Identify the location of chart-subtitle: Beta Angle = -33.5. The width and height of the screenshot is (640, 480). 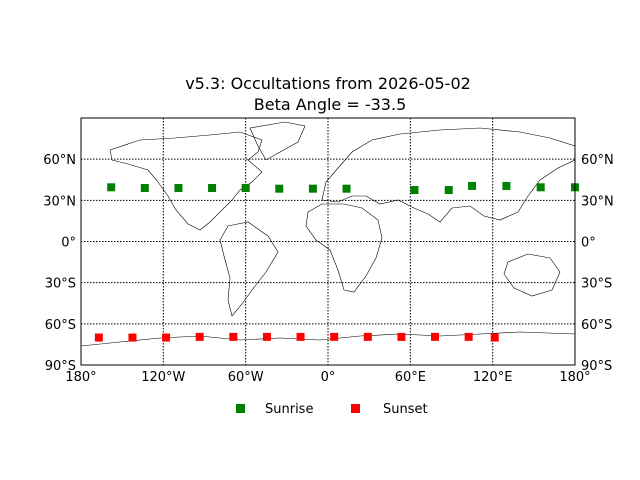
(330, 104).